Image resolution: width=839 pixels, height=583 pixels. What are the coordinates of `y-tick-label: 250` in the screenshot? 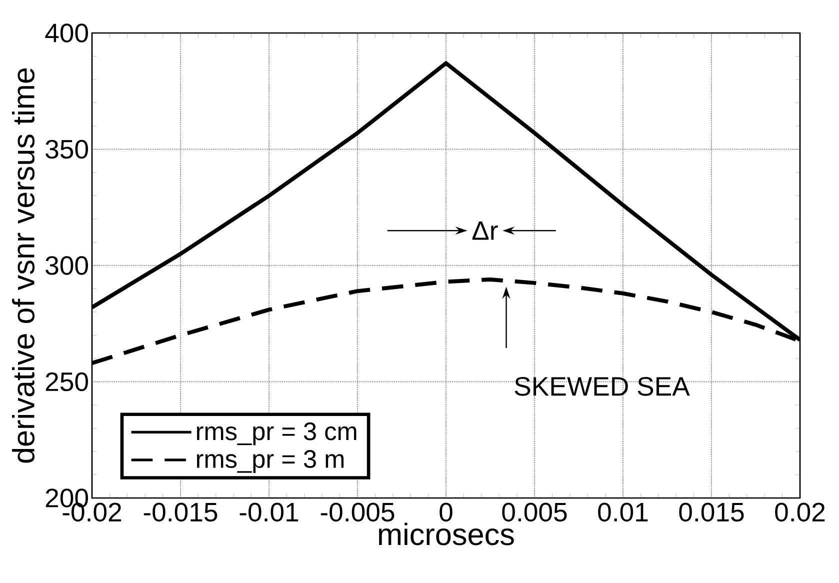 It's located at (67, 382).